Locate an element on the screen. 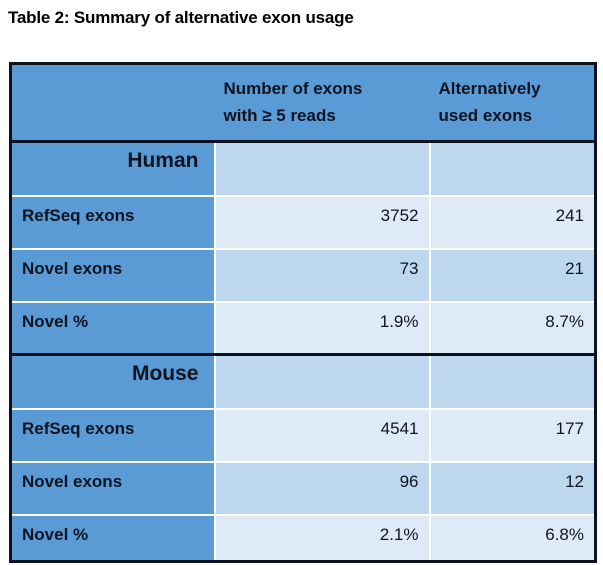 The height and width of the screenshot is (565, 603). table-row-human-novel: Novel exons 73 21 is located at coordinates (303, 275).